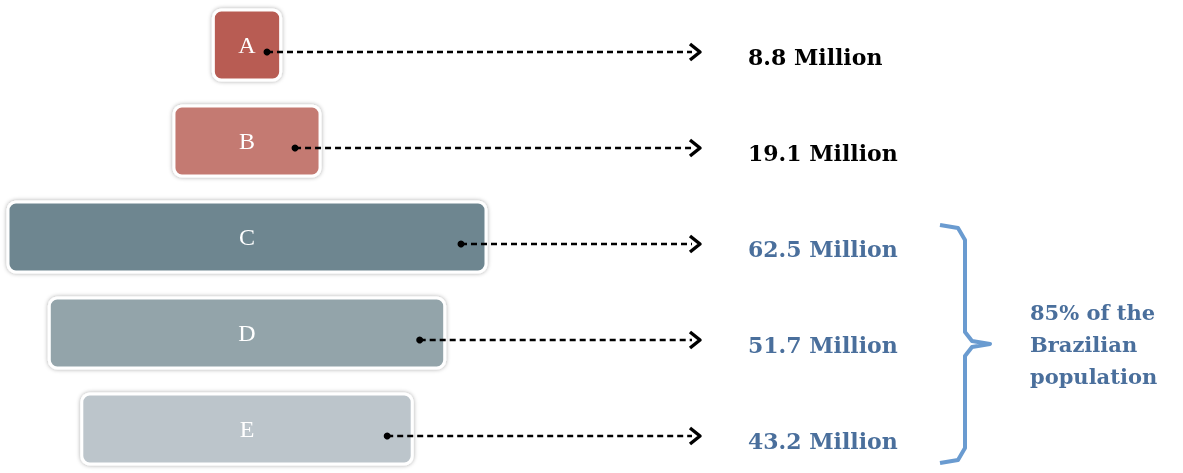 The height and width of the screenshot is (473, 1183). I want to click on category-label: B, so click(247, 141).